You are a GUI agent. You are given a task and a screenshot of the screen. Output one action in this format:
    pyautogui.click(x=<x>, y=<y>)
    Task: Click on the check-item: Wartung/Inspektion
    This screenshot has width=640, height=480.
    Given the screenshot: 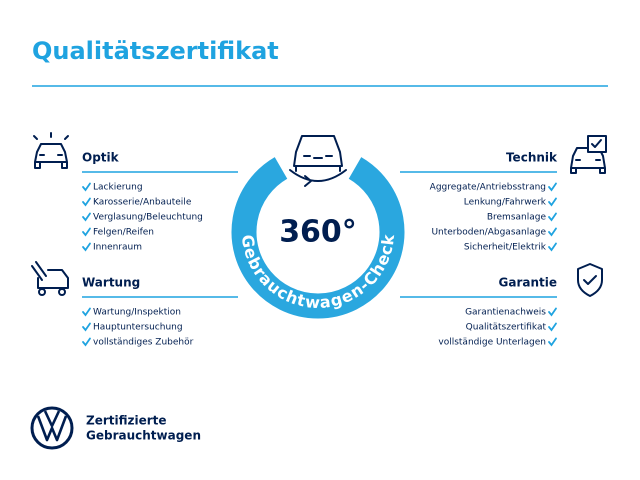 What is the action you would take?
    pyautogui.click(x=137, y=313)
    